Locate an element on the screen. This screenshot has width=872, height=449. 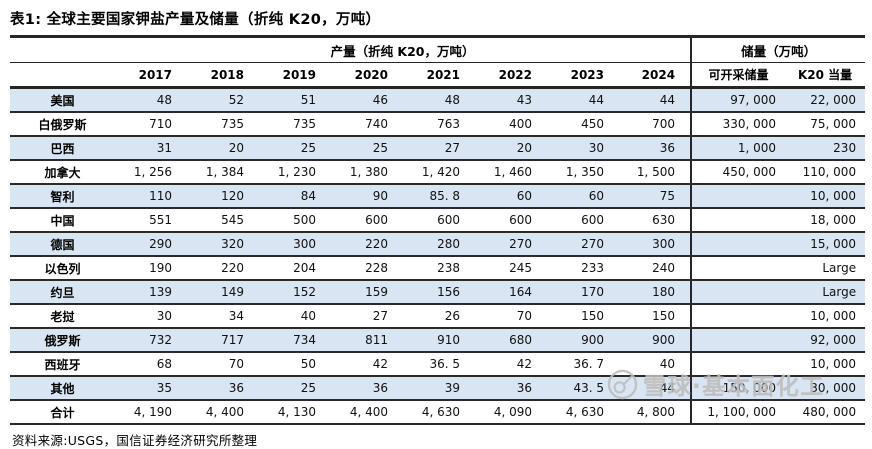
k2o-equivalent-cell: 30, 000 is located at coordinates (825, 388).